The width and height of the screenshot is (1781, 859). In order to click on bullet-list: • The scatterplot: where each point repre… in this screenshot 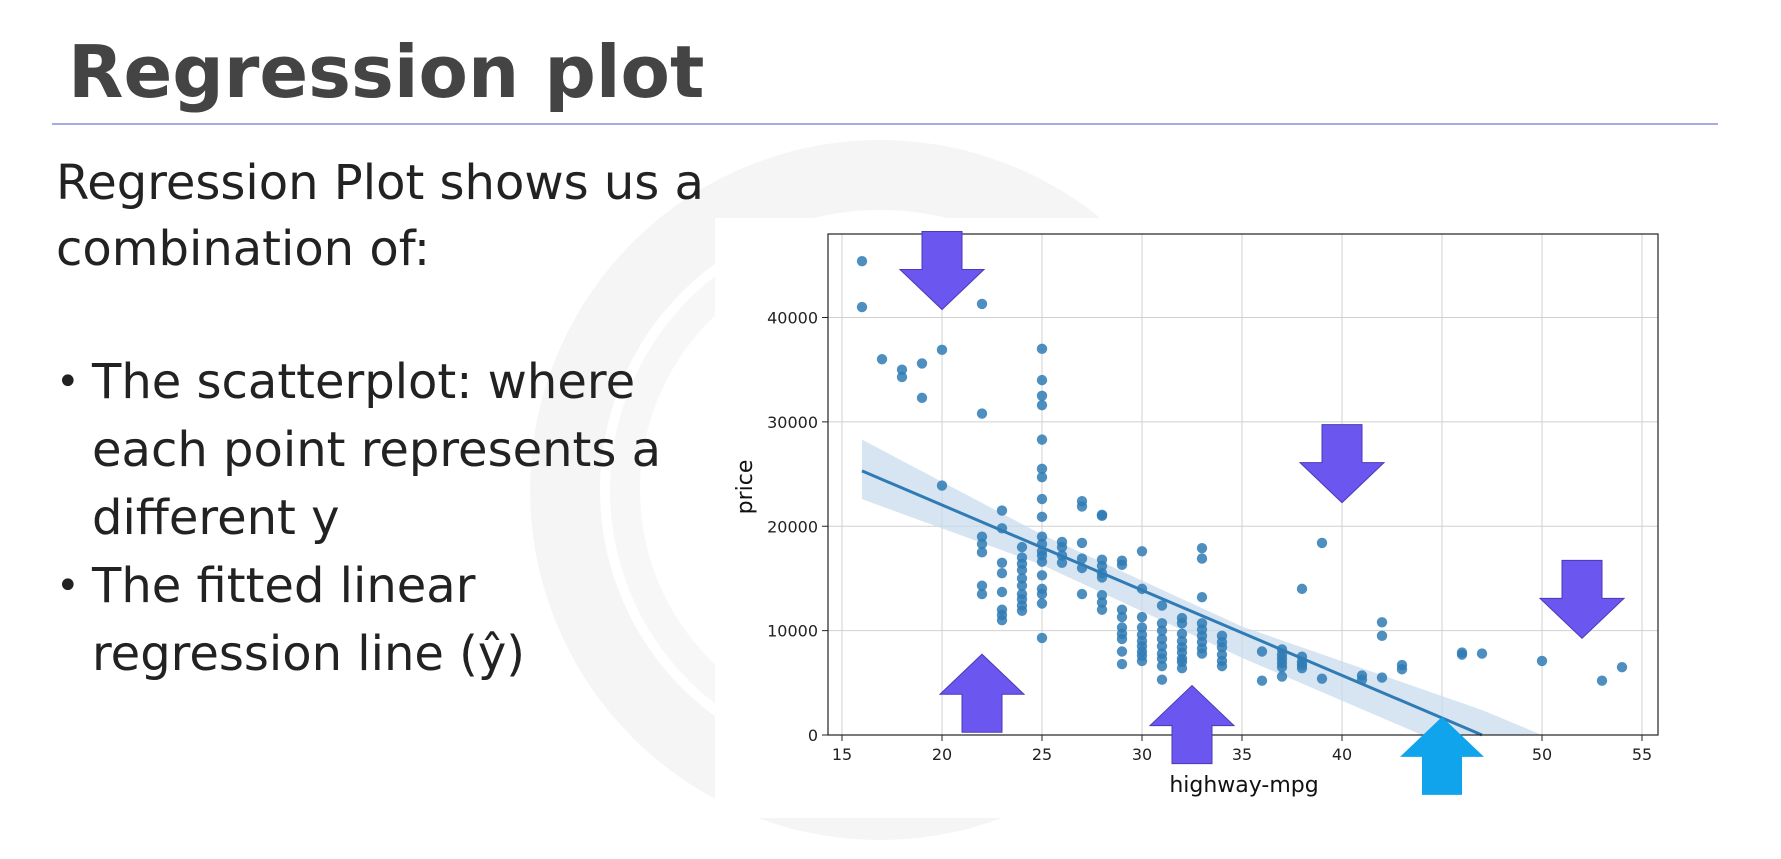, I will do `click(386, 518)`.